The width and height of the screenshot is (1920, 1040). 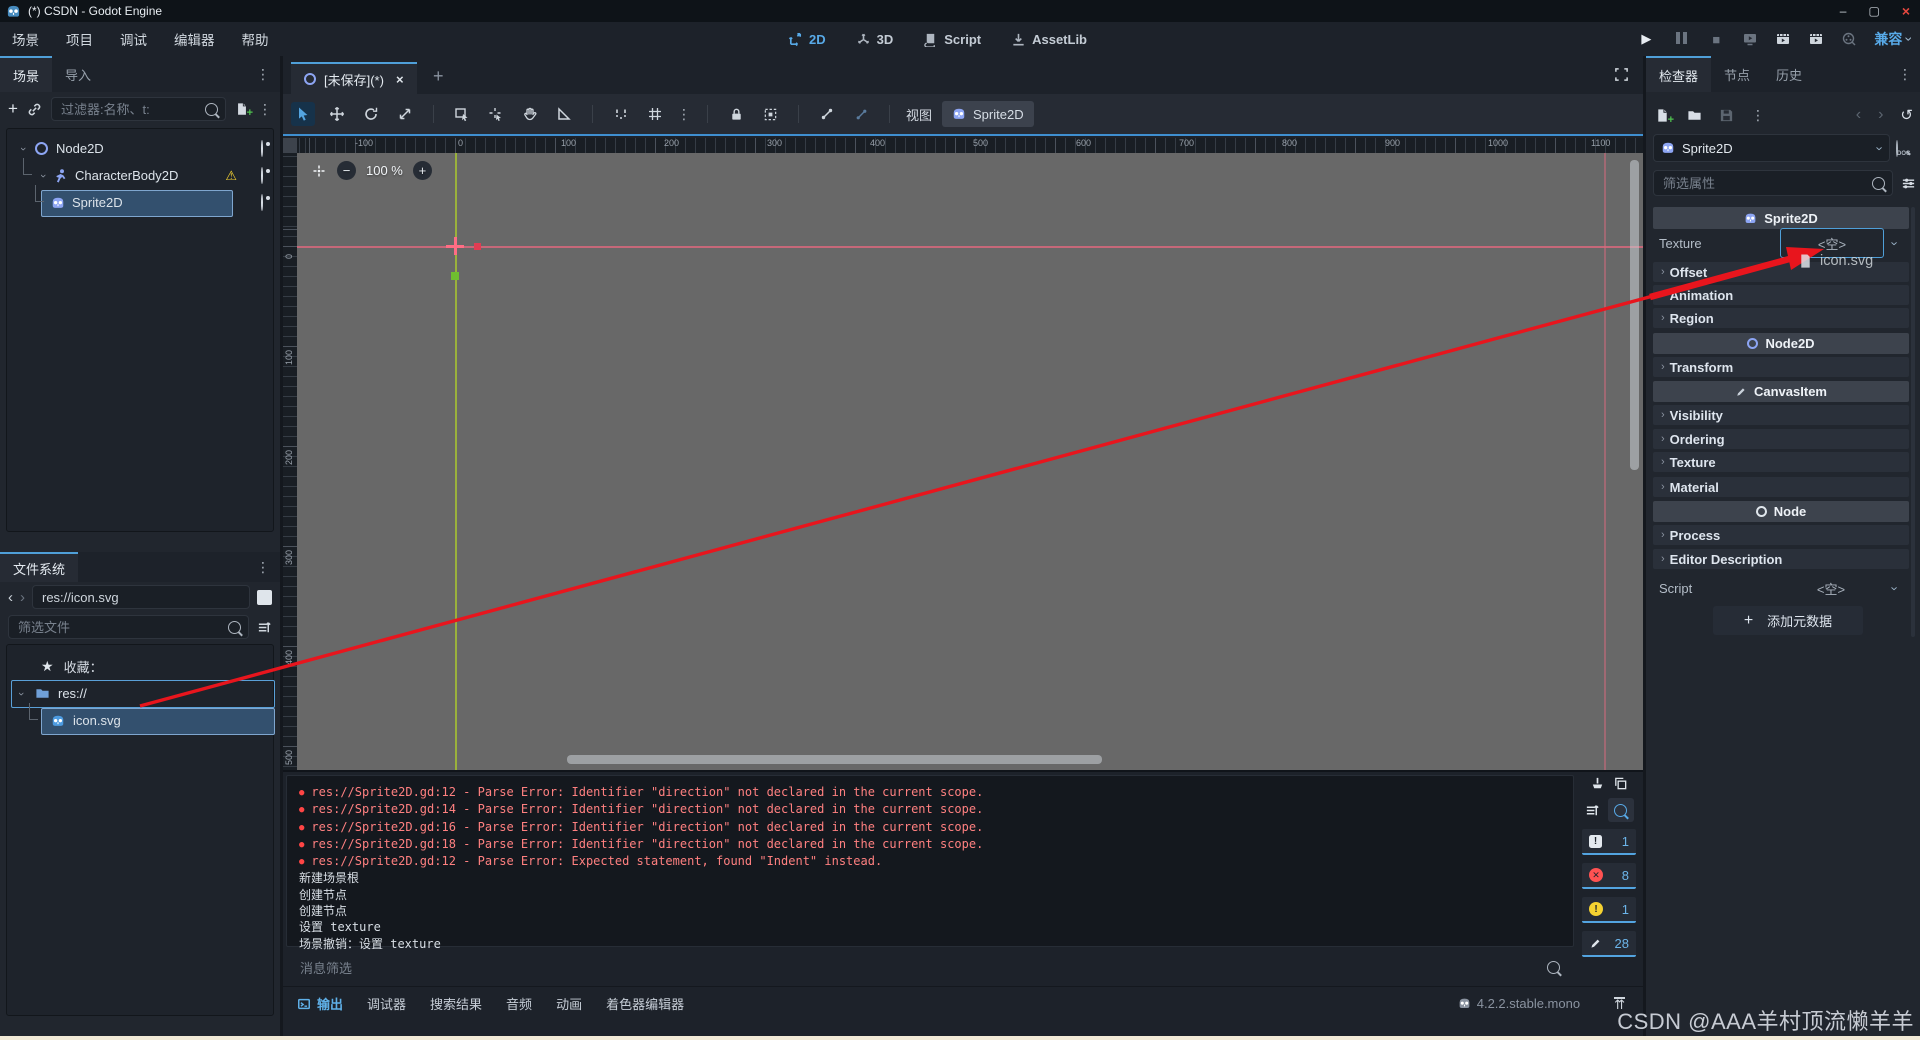 I want to click on ruler-tool-button, so click(x=564, y=114).